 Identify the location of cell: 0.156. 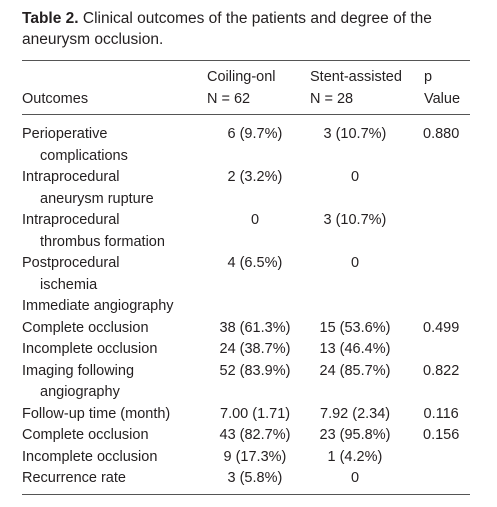
(441, 435).